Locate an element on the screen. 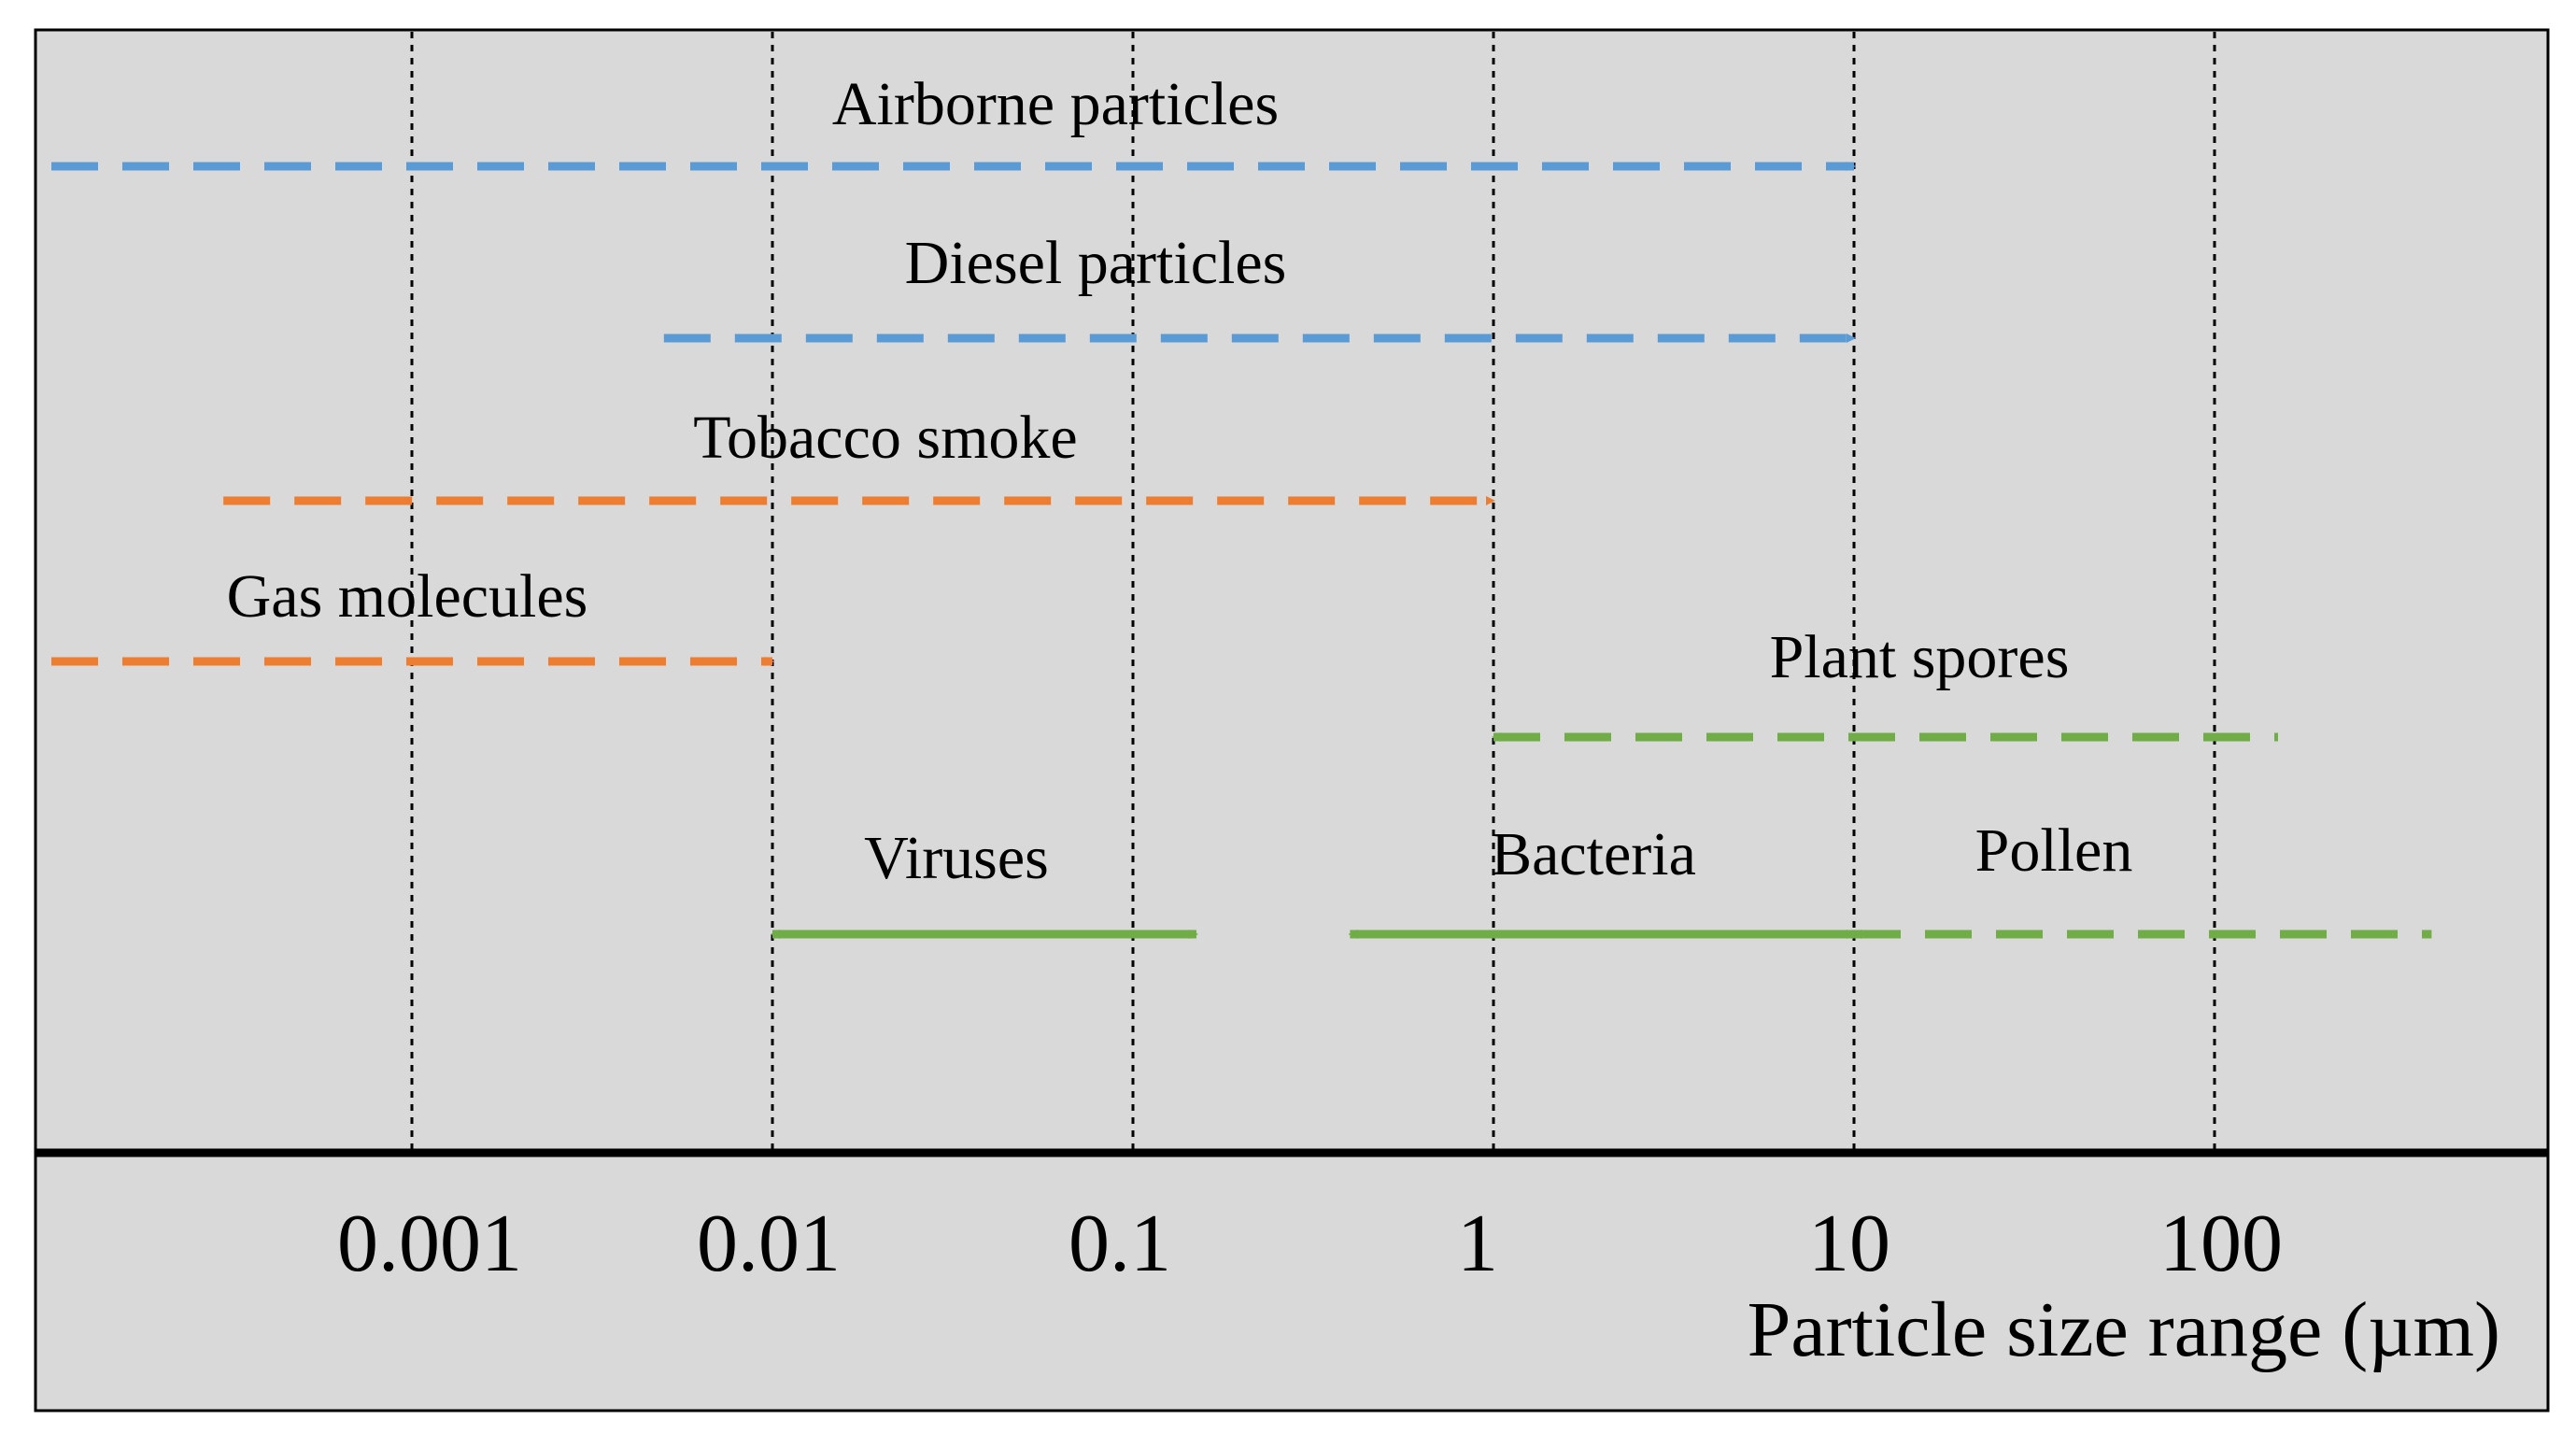 This screenshot has height=1448, width=2576. label-pollen: Pollen is located at coordinates (2054, 851).